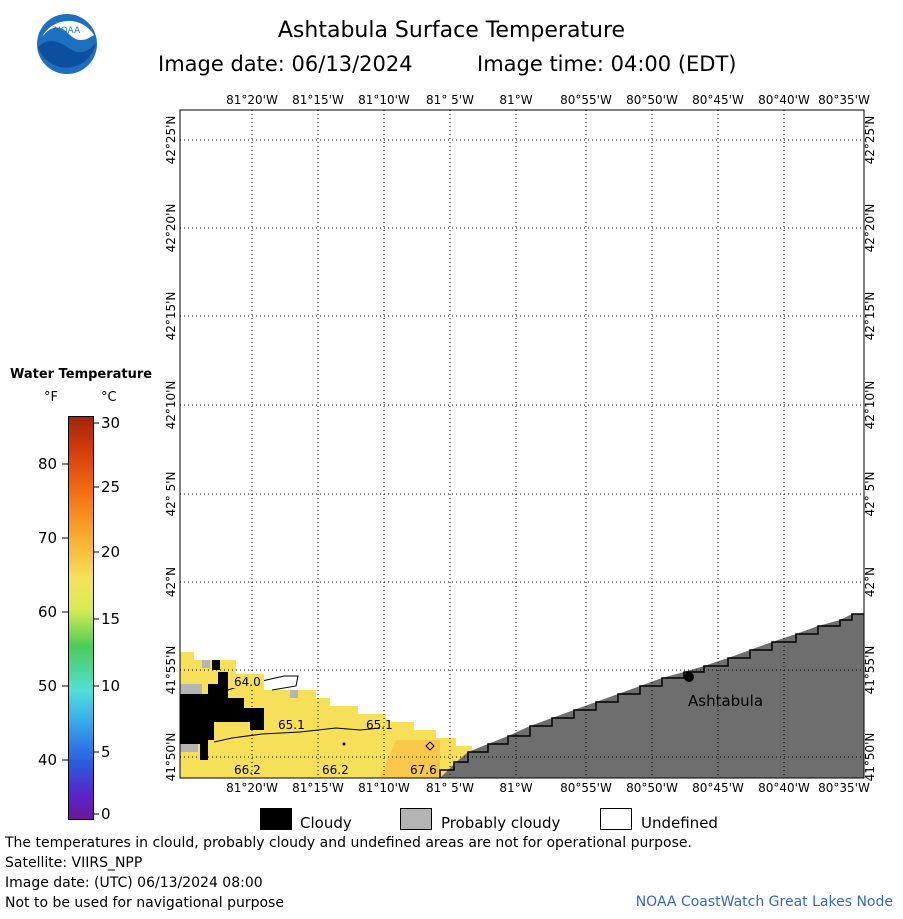 Image resolution: width=903 pixels, height=919 pixels. Describe the element at coordinates (870, 316) in the screenshot. I see `lat-tick-right: 42°15'N` at that location.